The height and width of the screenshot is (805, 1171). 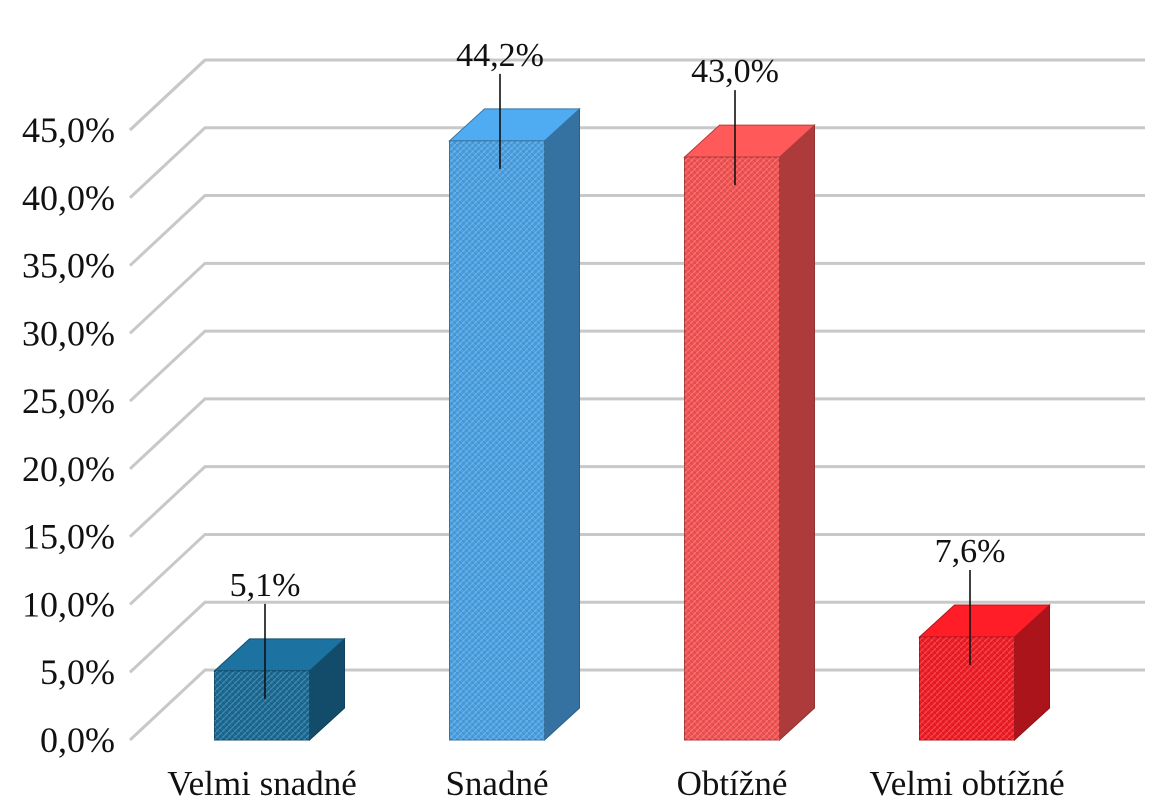 What do you see at coordinates (970, 551) in the screenshot?
I see `data-label: 7,6%` at bounding box center [970, 551].